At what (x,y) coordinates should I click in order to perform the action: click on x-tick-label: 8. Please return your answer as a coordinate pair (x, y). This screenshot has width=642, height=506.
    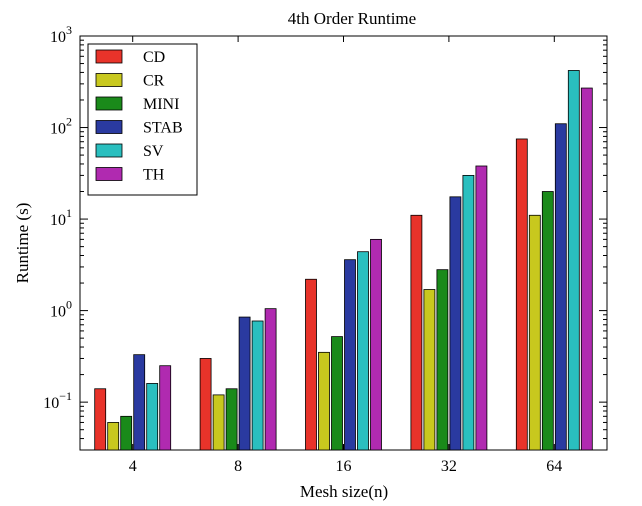
    Looking at the image, I should click on (238, 466).